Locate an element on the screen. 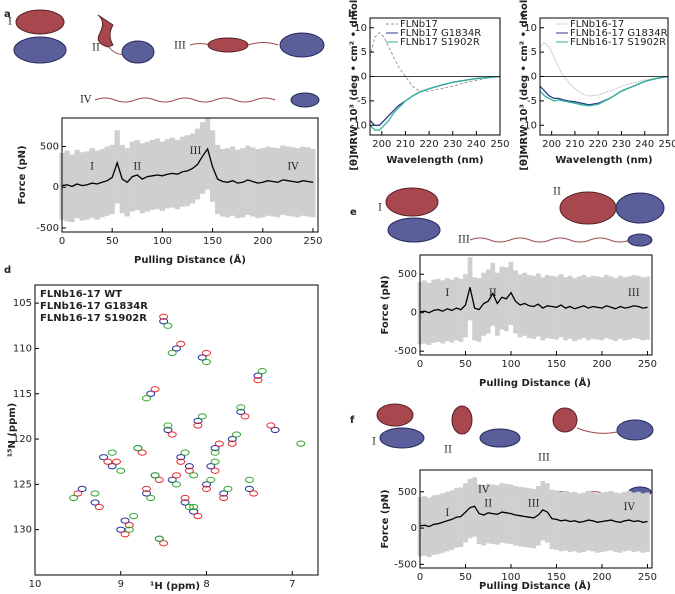 Image resolution: width=675 pixels, height=594 pixels. y-tick-label: 110 is located at coordinates (22, 348).